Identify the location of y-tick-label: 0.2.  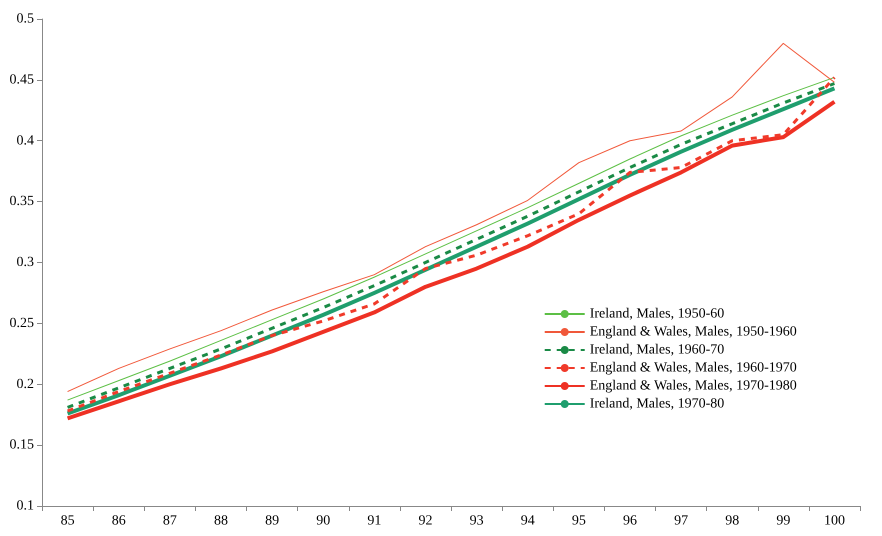
(25, 384).